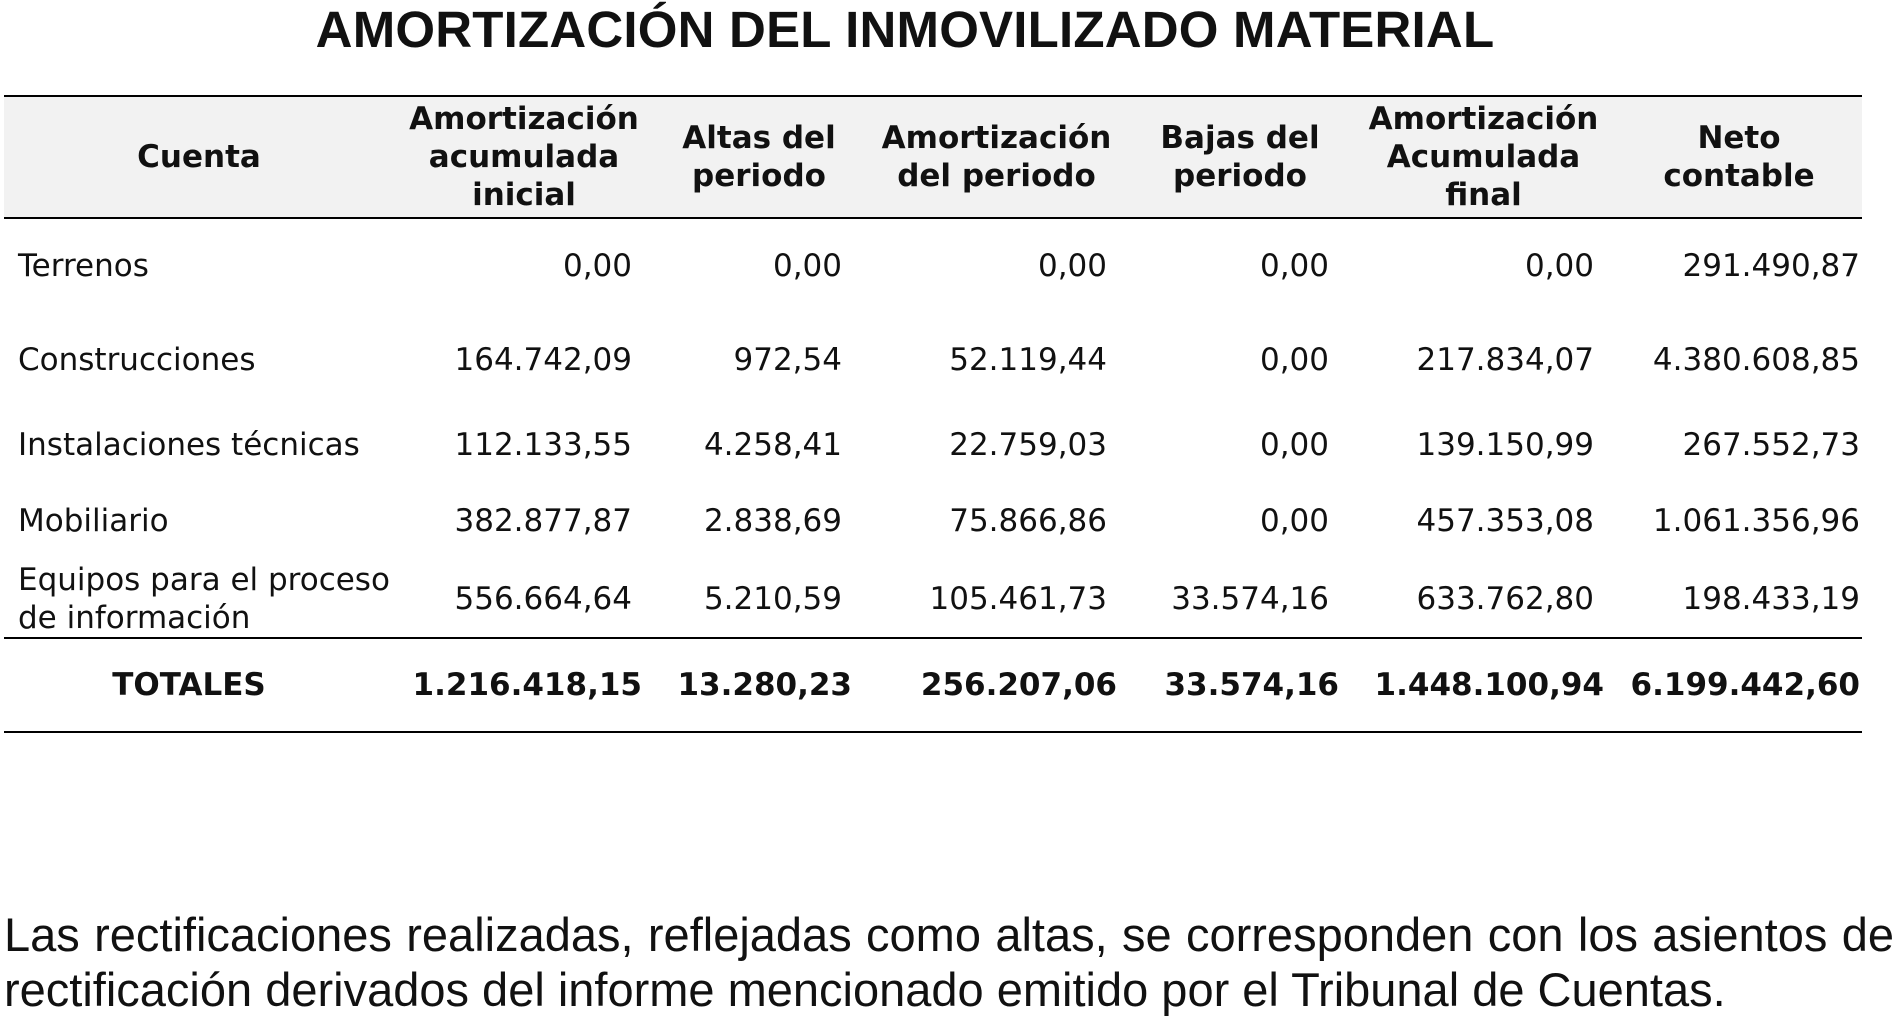 The height and width of the screenshot is (1021, 1898). Describe the element at coordinates (1018, 598) in the screenshot. I see `cell-amortizacion-periodo: 105.461,73` at that location.